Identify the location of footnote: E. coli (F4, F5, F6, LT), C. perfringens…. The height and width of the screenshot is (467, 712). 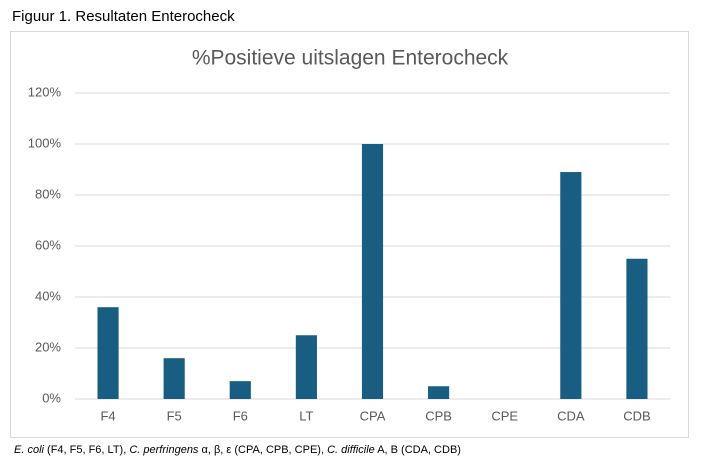
(237, 450).